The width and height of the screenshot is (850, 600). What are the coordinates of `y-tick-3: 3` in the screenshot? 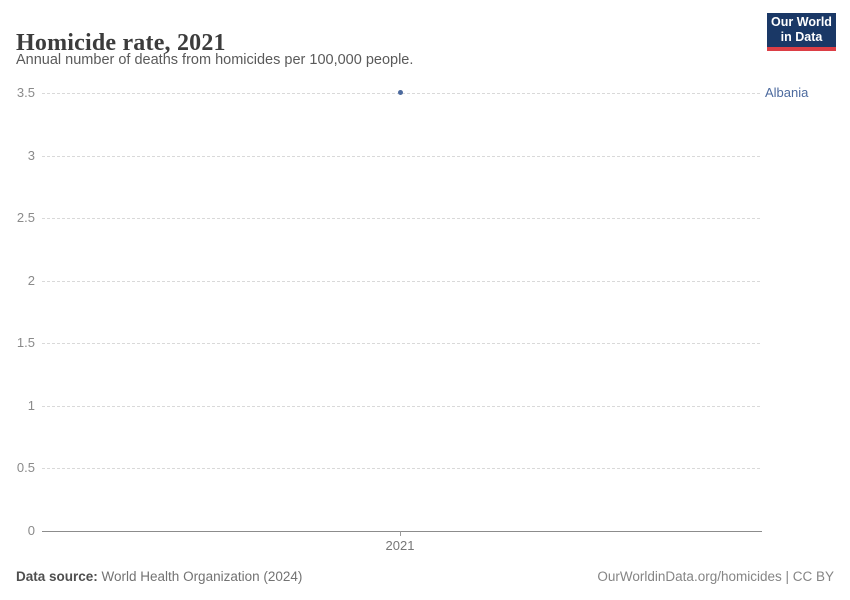 It's located at (31, 155).